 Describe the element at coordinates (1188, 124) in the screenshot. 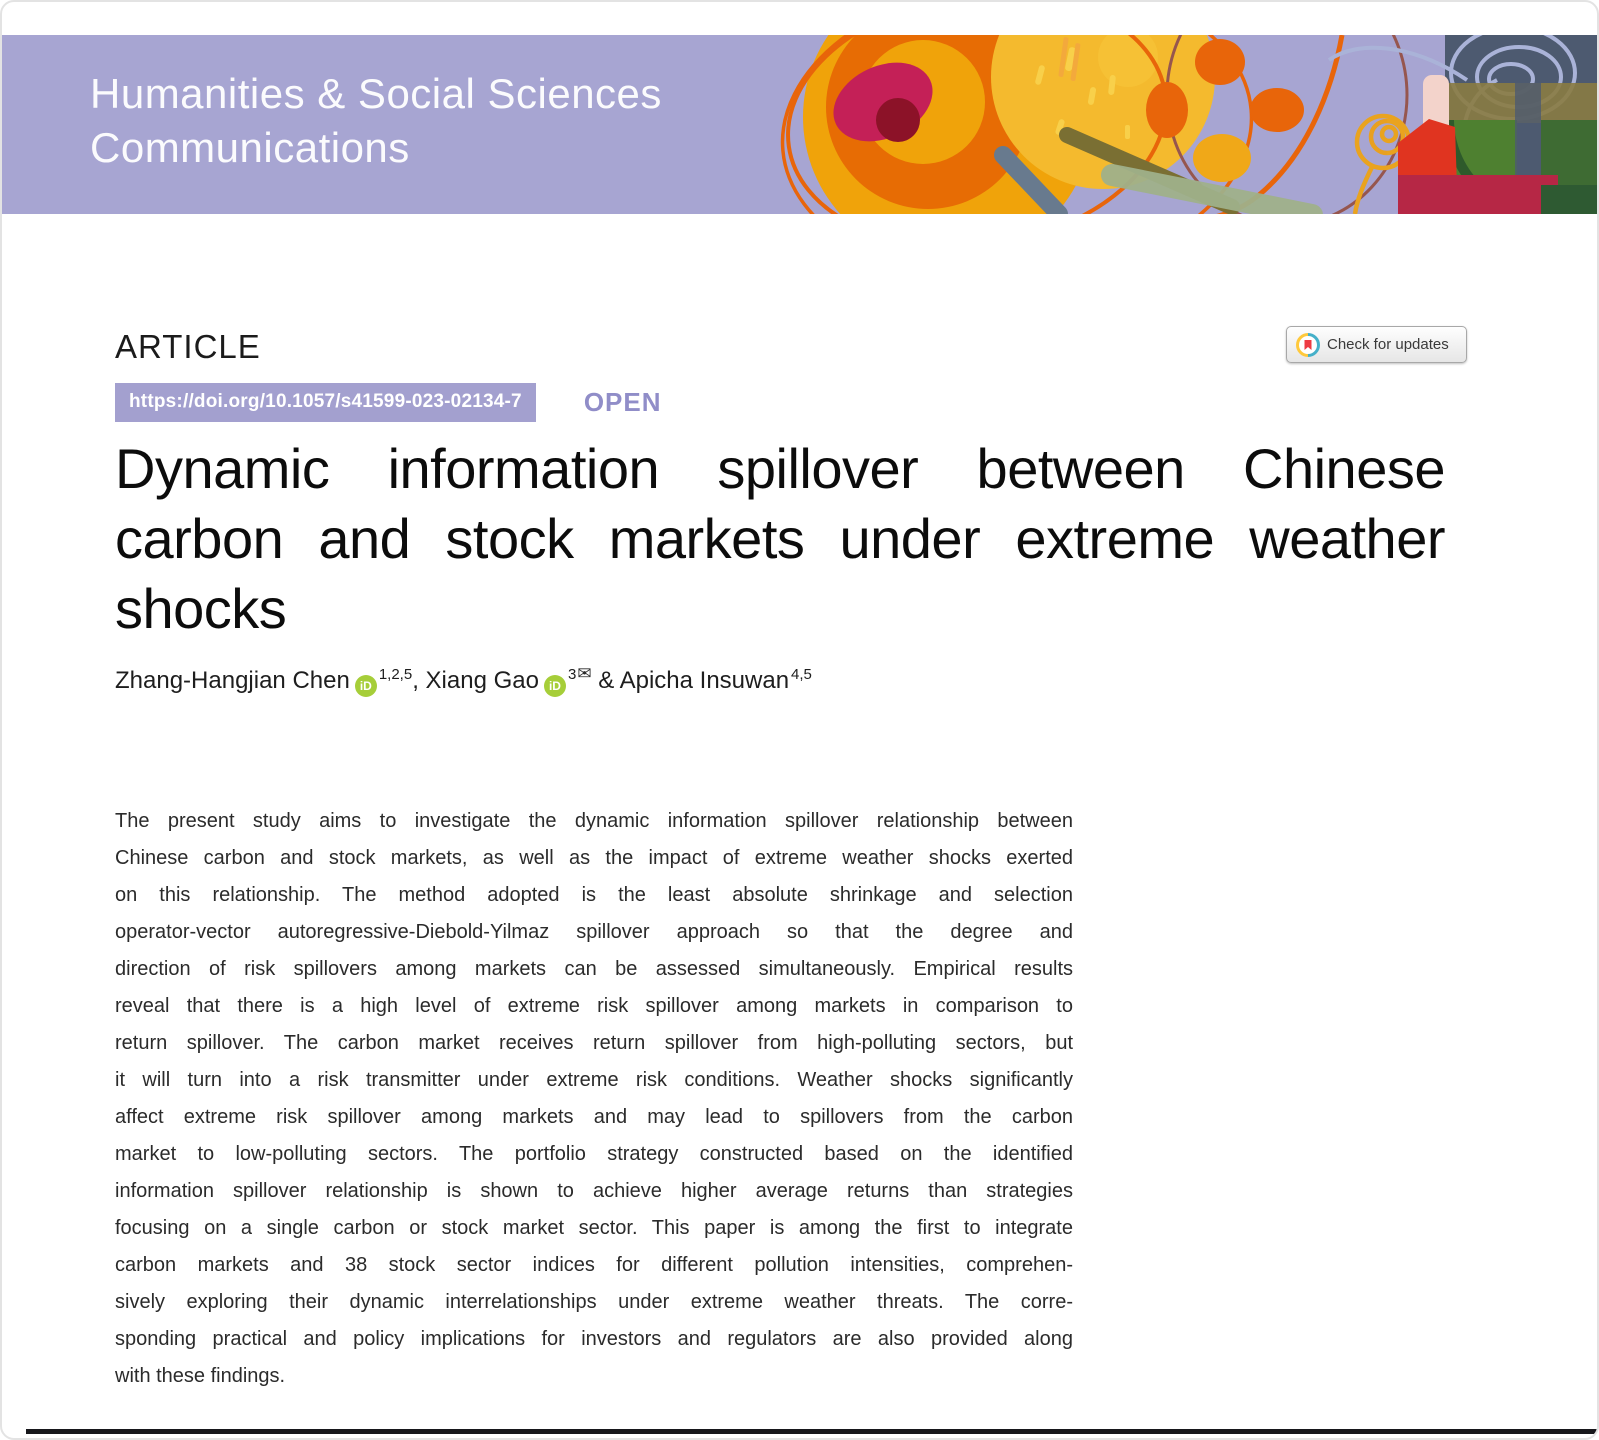

I see `banner-artwork` at that location.